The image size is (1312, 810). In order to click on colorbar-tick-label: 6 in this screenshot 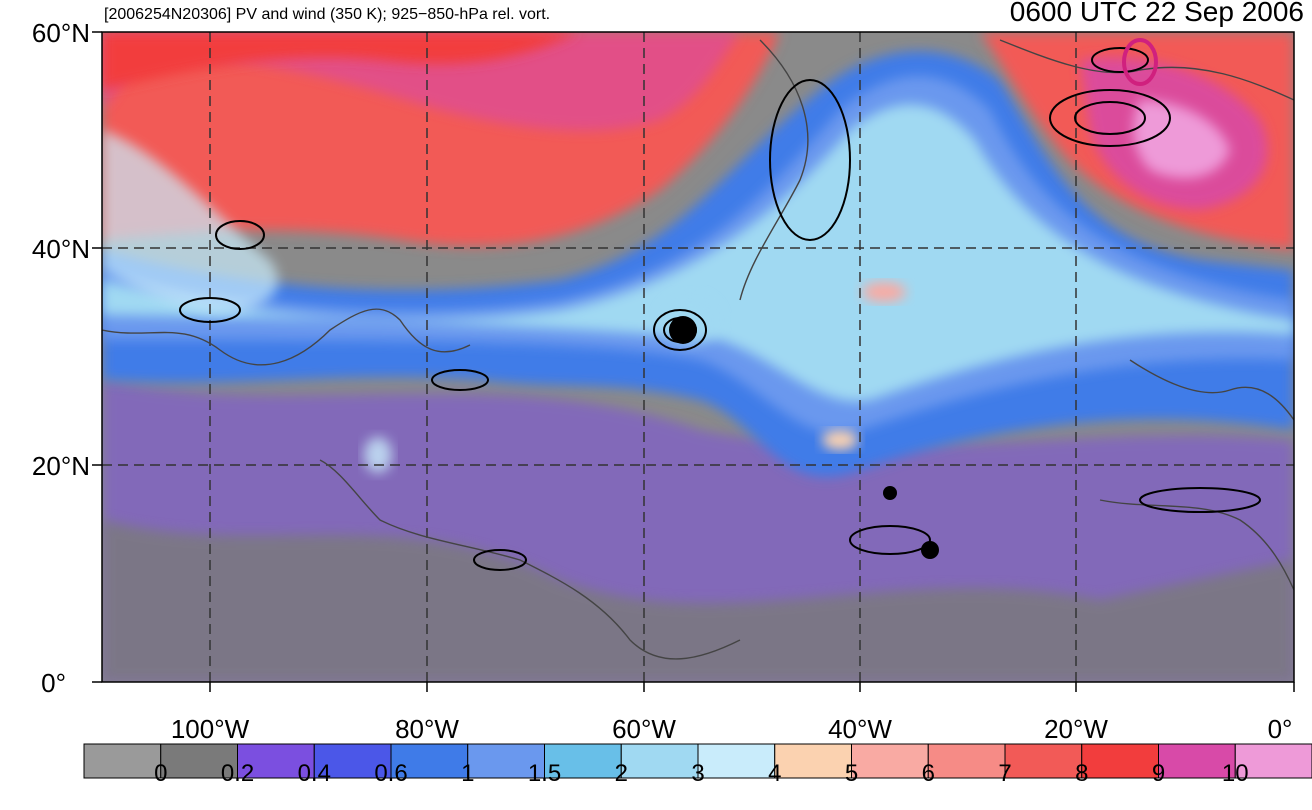, I will do `click(928, 773)`.